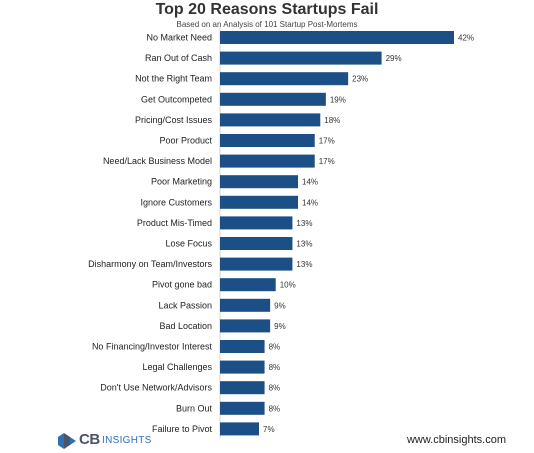  Describe the element at coordinates (310, 182) in the screenshot. I see `value-label-7: 14%` at that location.